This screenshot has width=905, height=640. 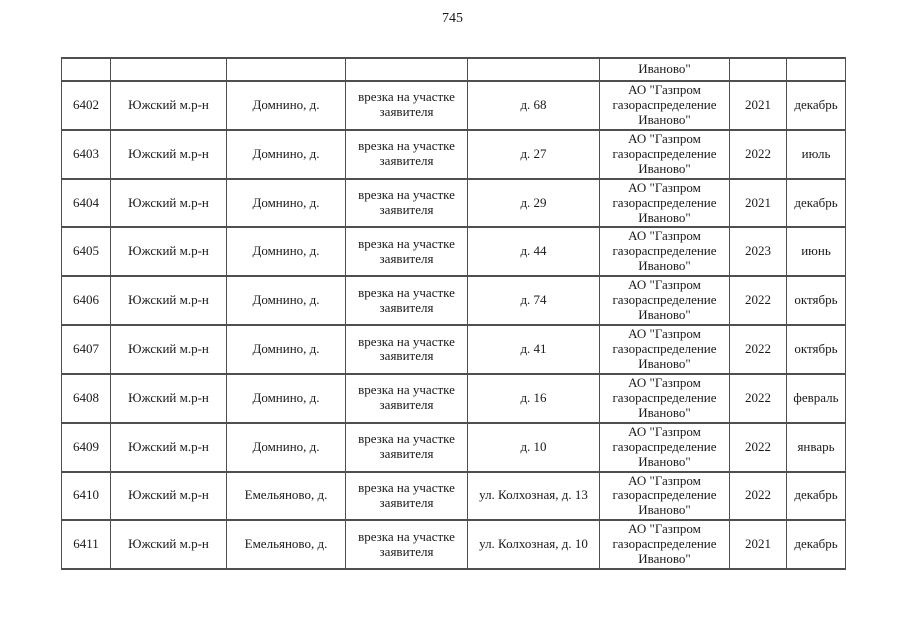 I want to click on cell-address: д. 29, so click(x=533, y=203).